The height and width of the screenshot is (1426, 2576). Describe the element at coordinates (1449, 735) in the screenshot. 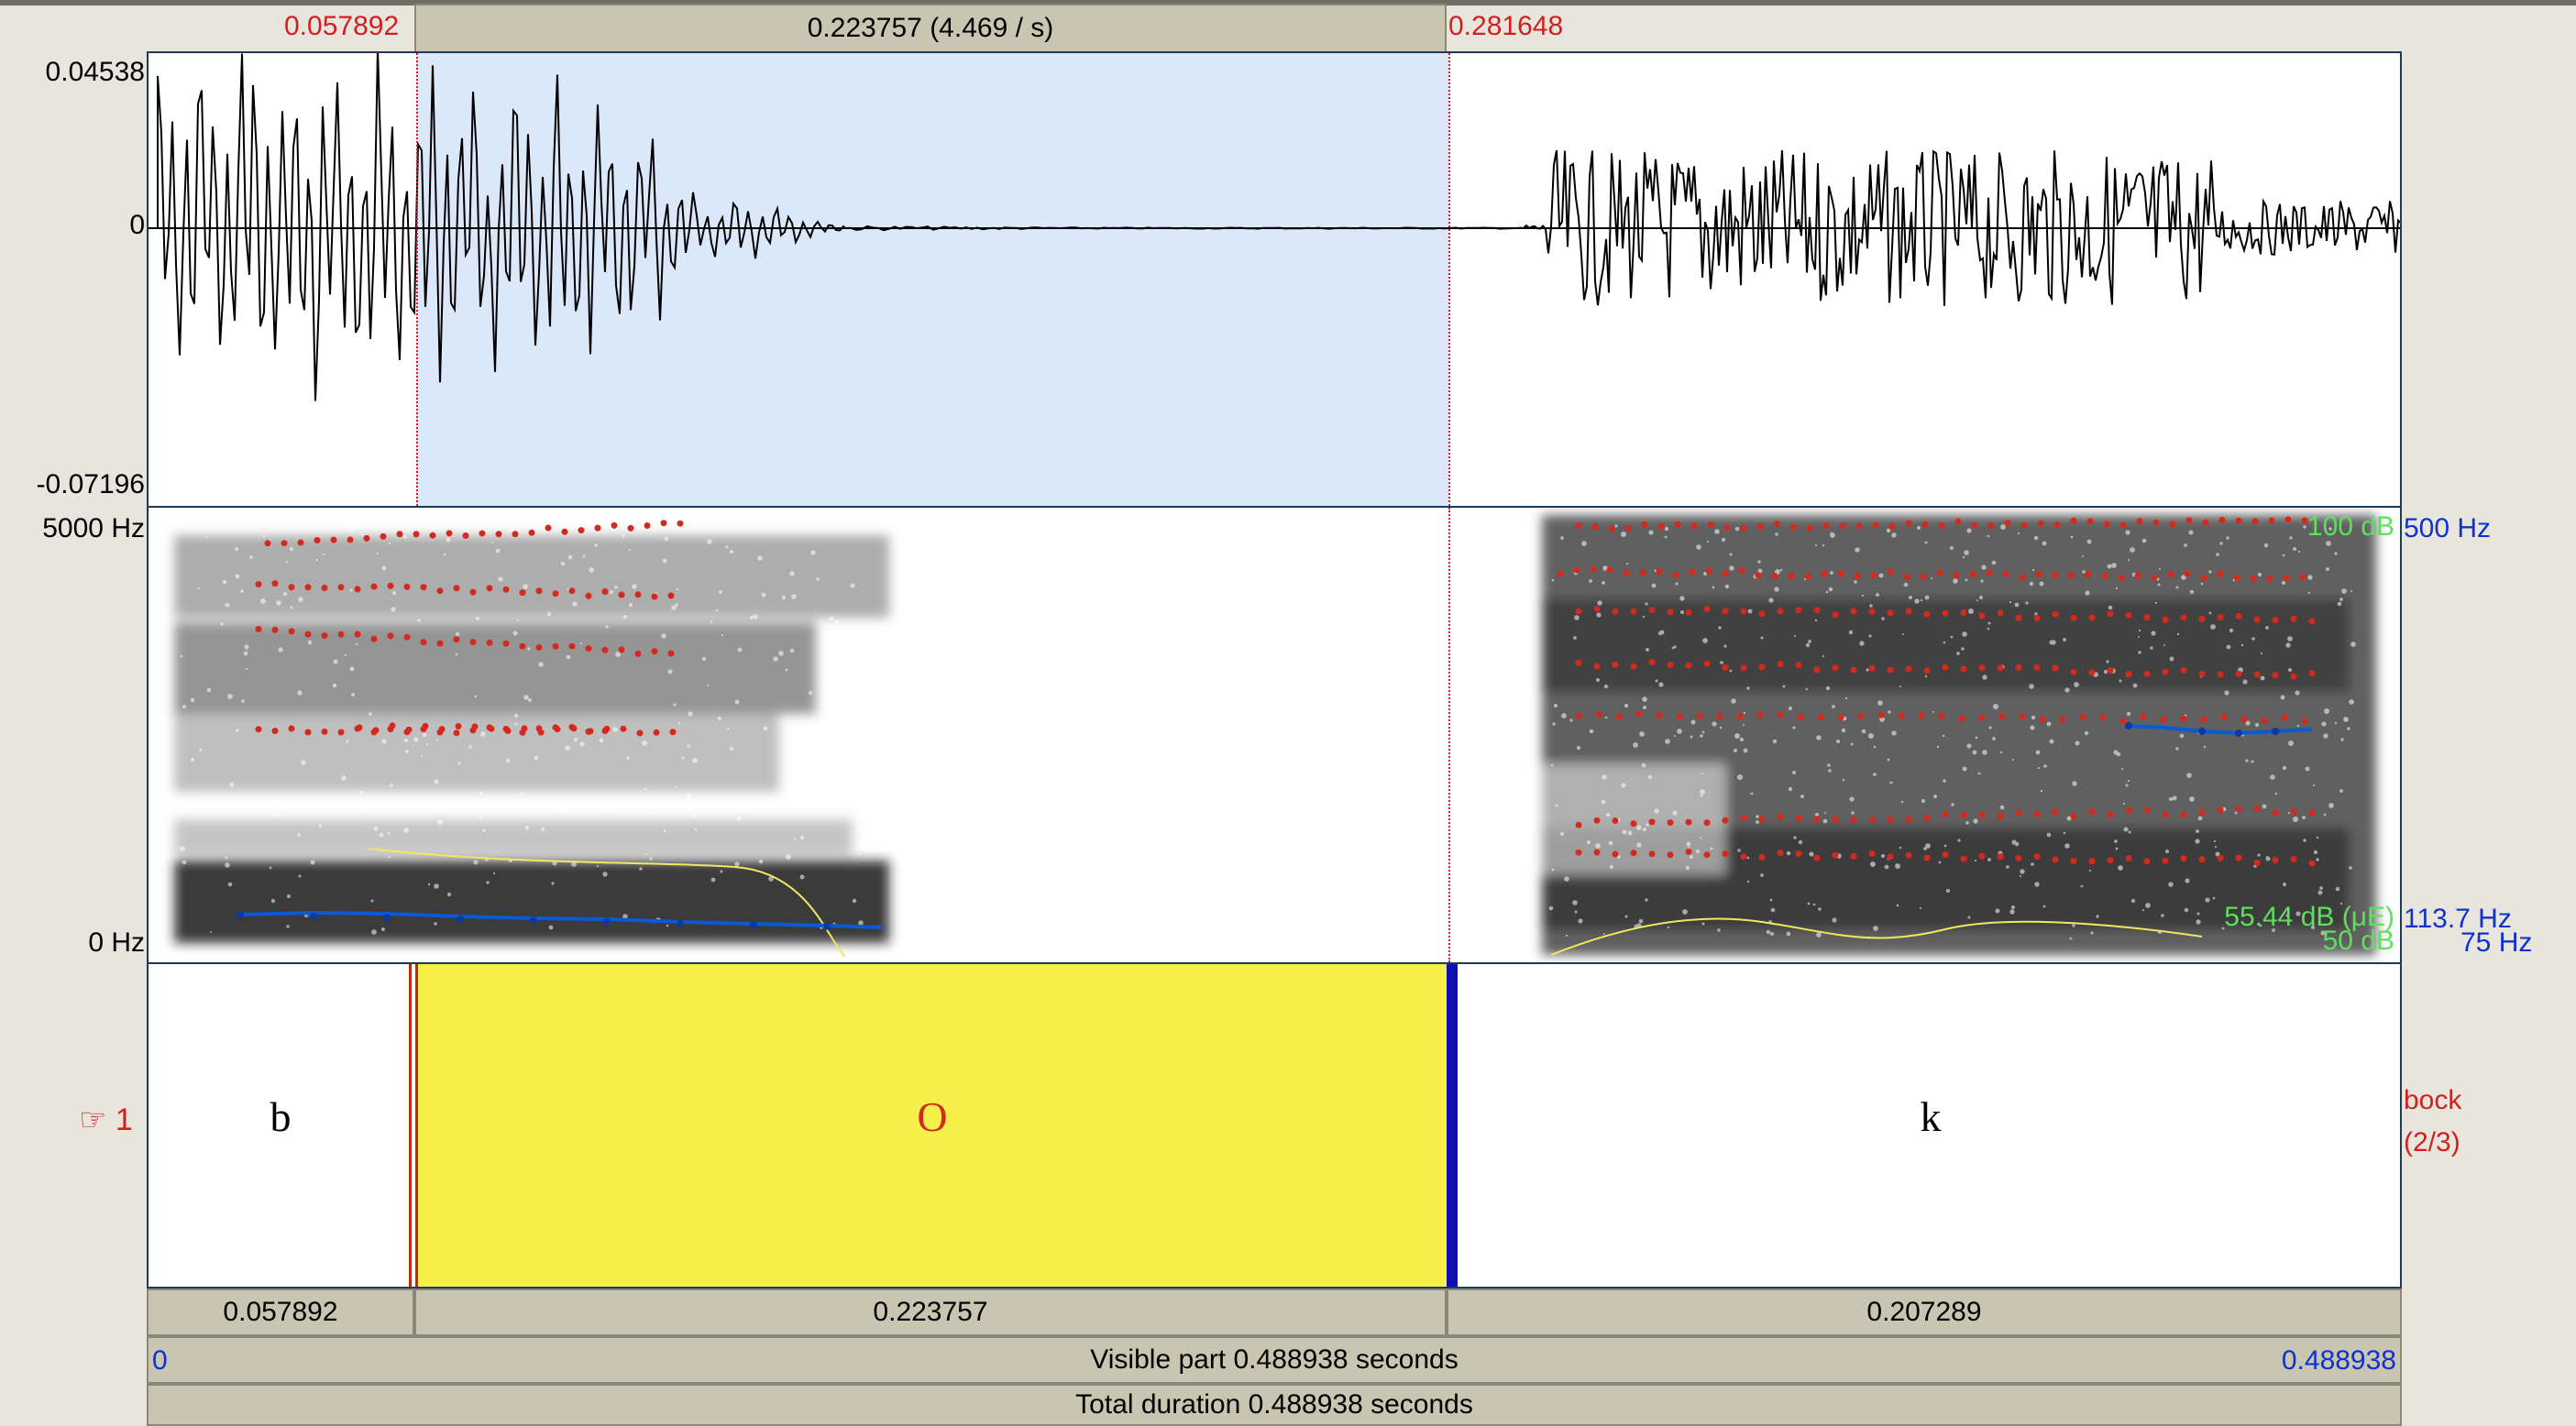

I see `spectro-selection-end-line` at that location.